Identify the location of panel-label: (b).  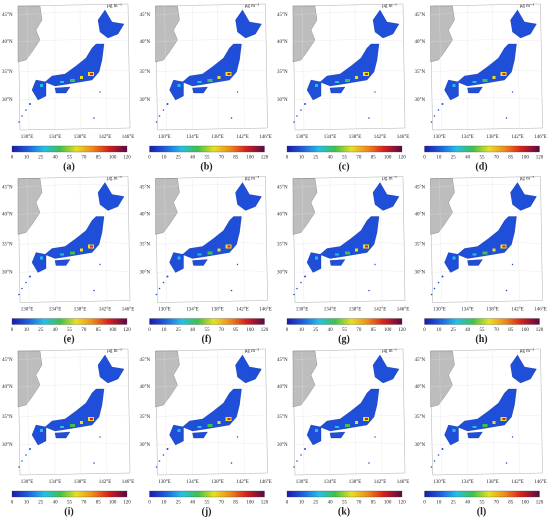
(206, 166).